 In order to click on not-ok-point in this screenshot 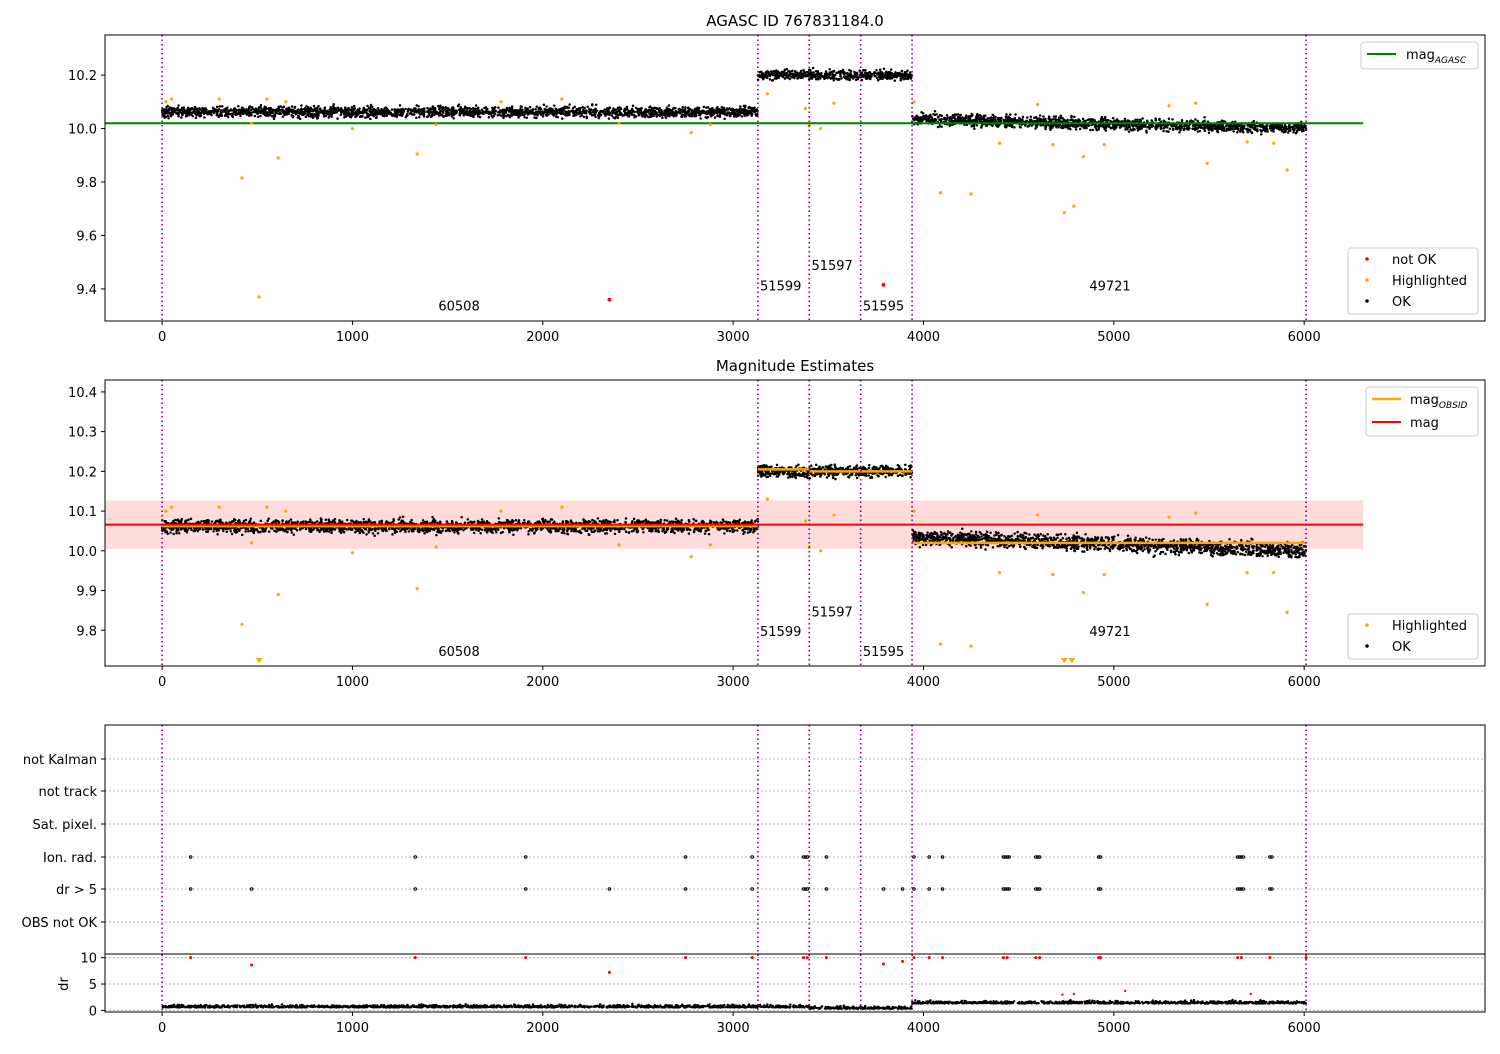, I will do `click(610, 300)`.